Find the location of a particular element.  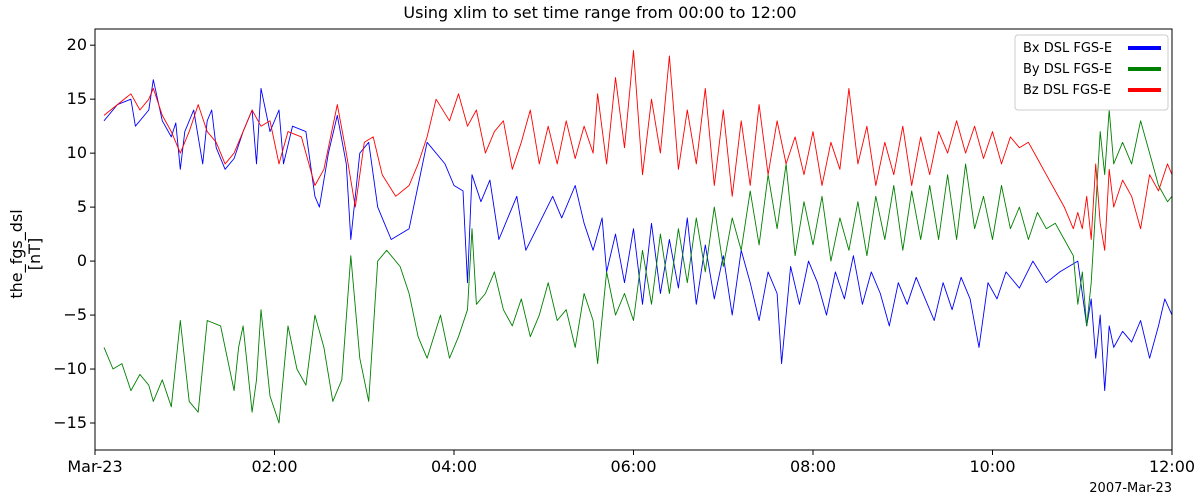

x-tick-label: 06:00 is located at coordinates (633, 466).